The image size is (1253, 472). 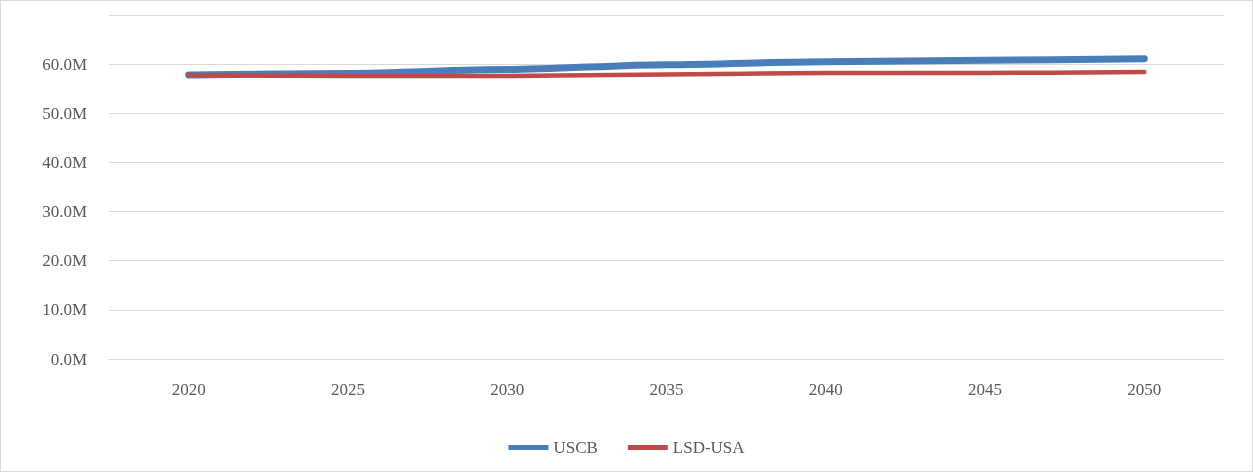 I want to click on x-tick-label: 2045, so click(x=985, y=389).